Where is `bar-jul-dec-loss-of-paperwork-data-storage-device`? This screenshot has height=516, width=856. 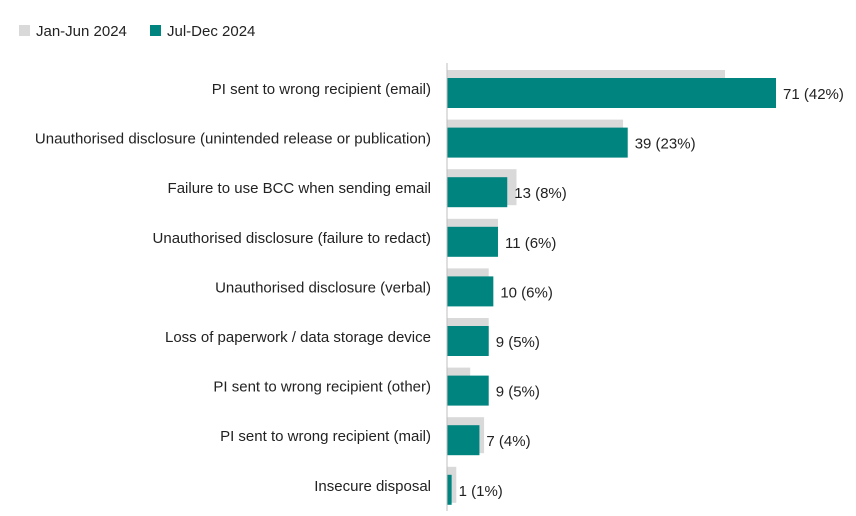
bar-jul-dec-loss-of-paperwork-data-storage-device is located at coordinates (468, 341).